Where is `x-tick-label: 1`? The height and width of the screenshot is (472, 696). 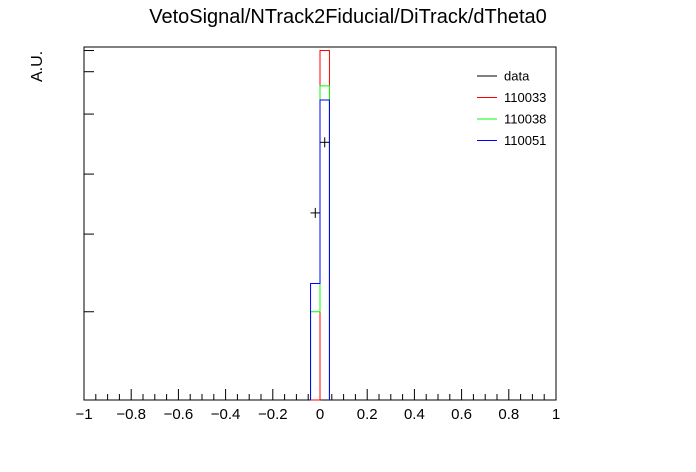 x-tick-label: 1 is located at coordinates (556, 414).